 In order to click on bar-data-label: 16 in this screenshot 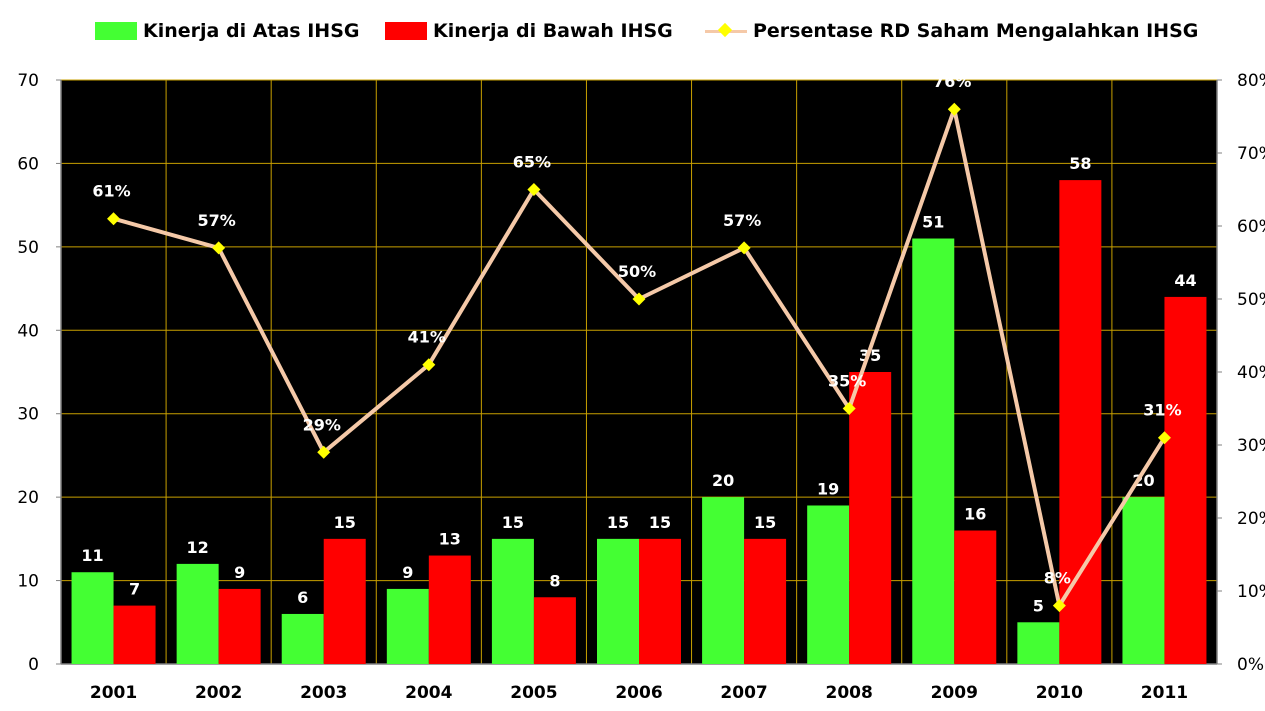, I will do `click(975, 514)`.